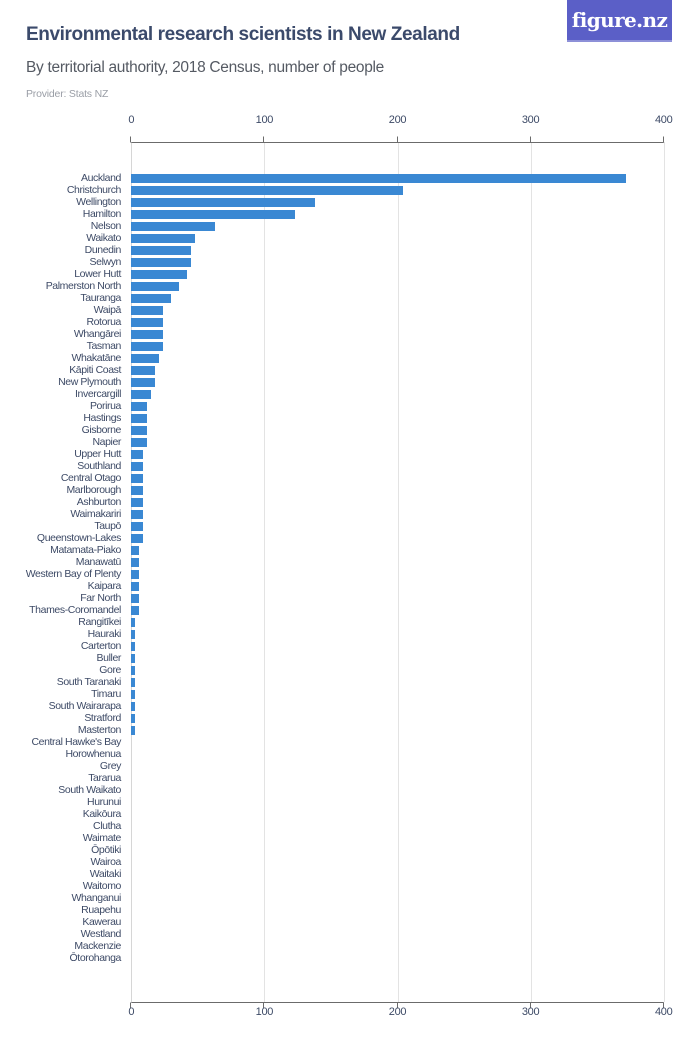 This screenshot has height=1050, width=700. What do you see at coordinates (105, 405) in the screenshot?
I see `category-label: Porirua` at bounding box center [105, 405].